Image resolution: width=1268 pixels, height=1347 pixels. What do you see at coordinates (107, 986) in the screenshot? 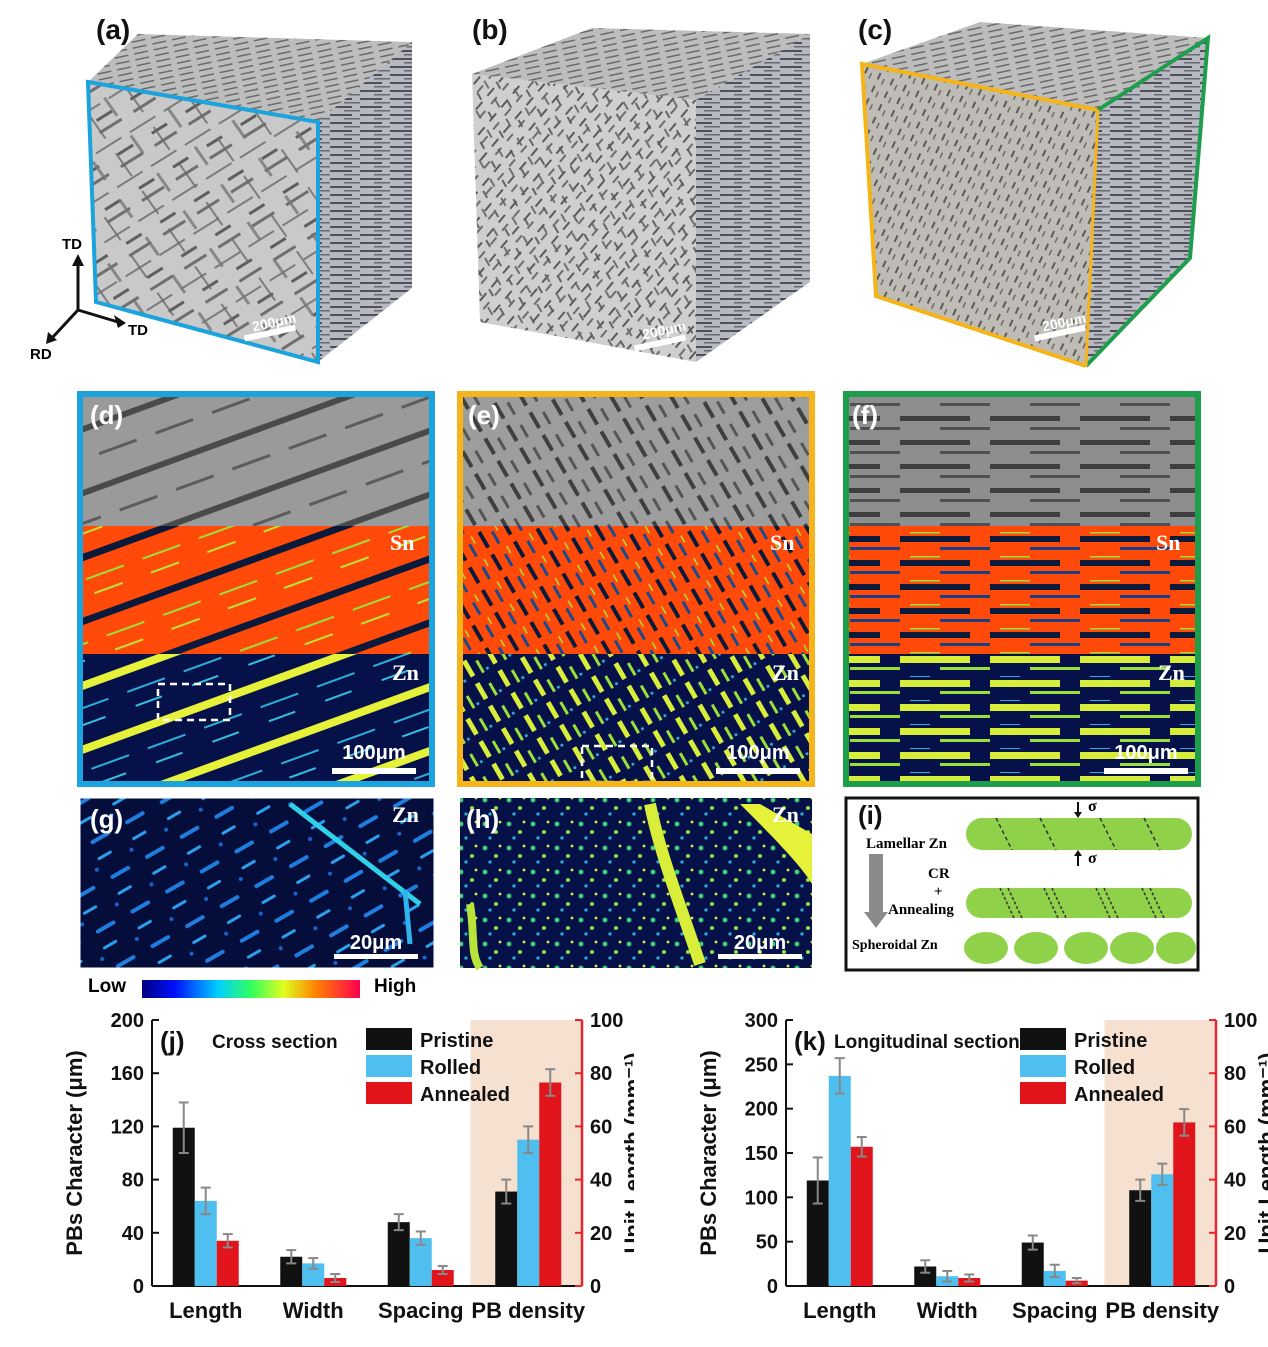
I see `colorbar-low-label: Low` at bounding box center [107, 986].